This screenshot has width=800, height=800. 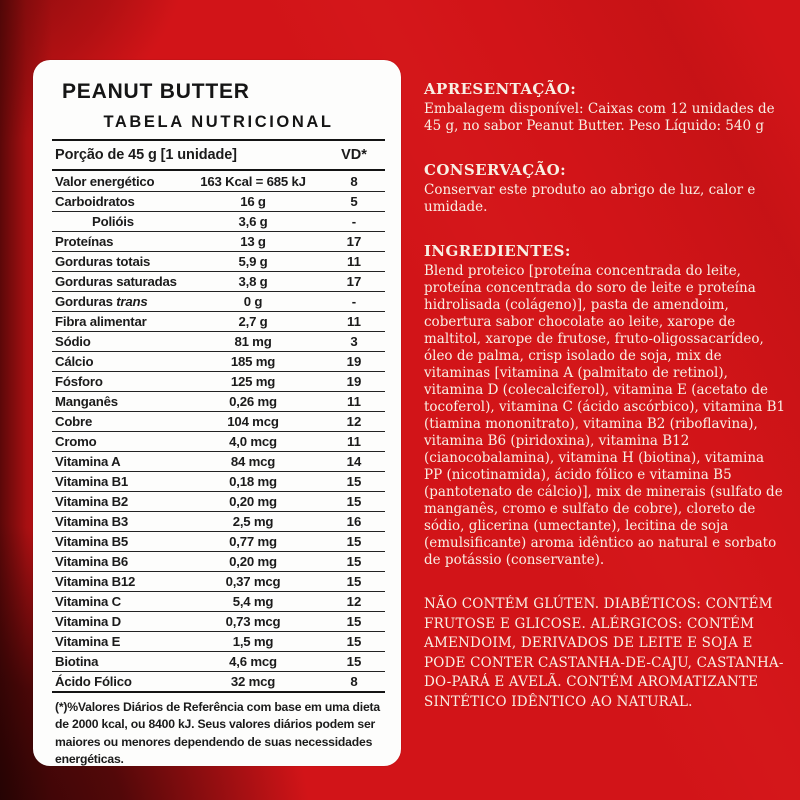 I want to click on table-title: TABELA NUTRICIONAL, so click(x=218, y=122).